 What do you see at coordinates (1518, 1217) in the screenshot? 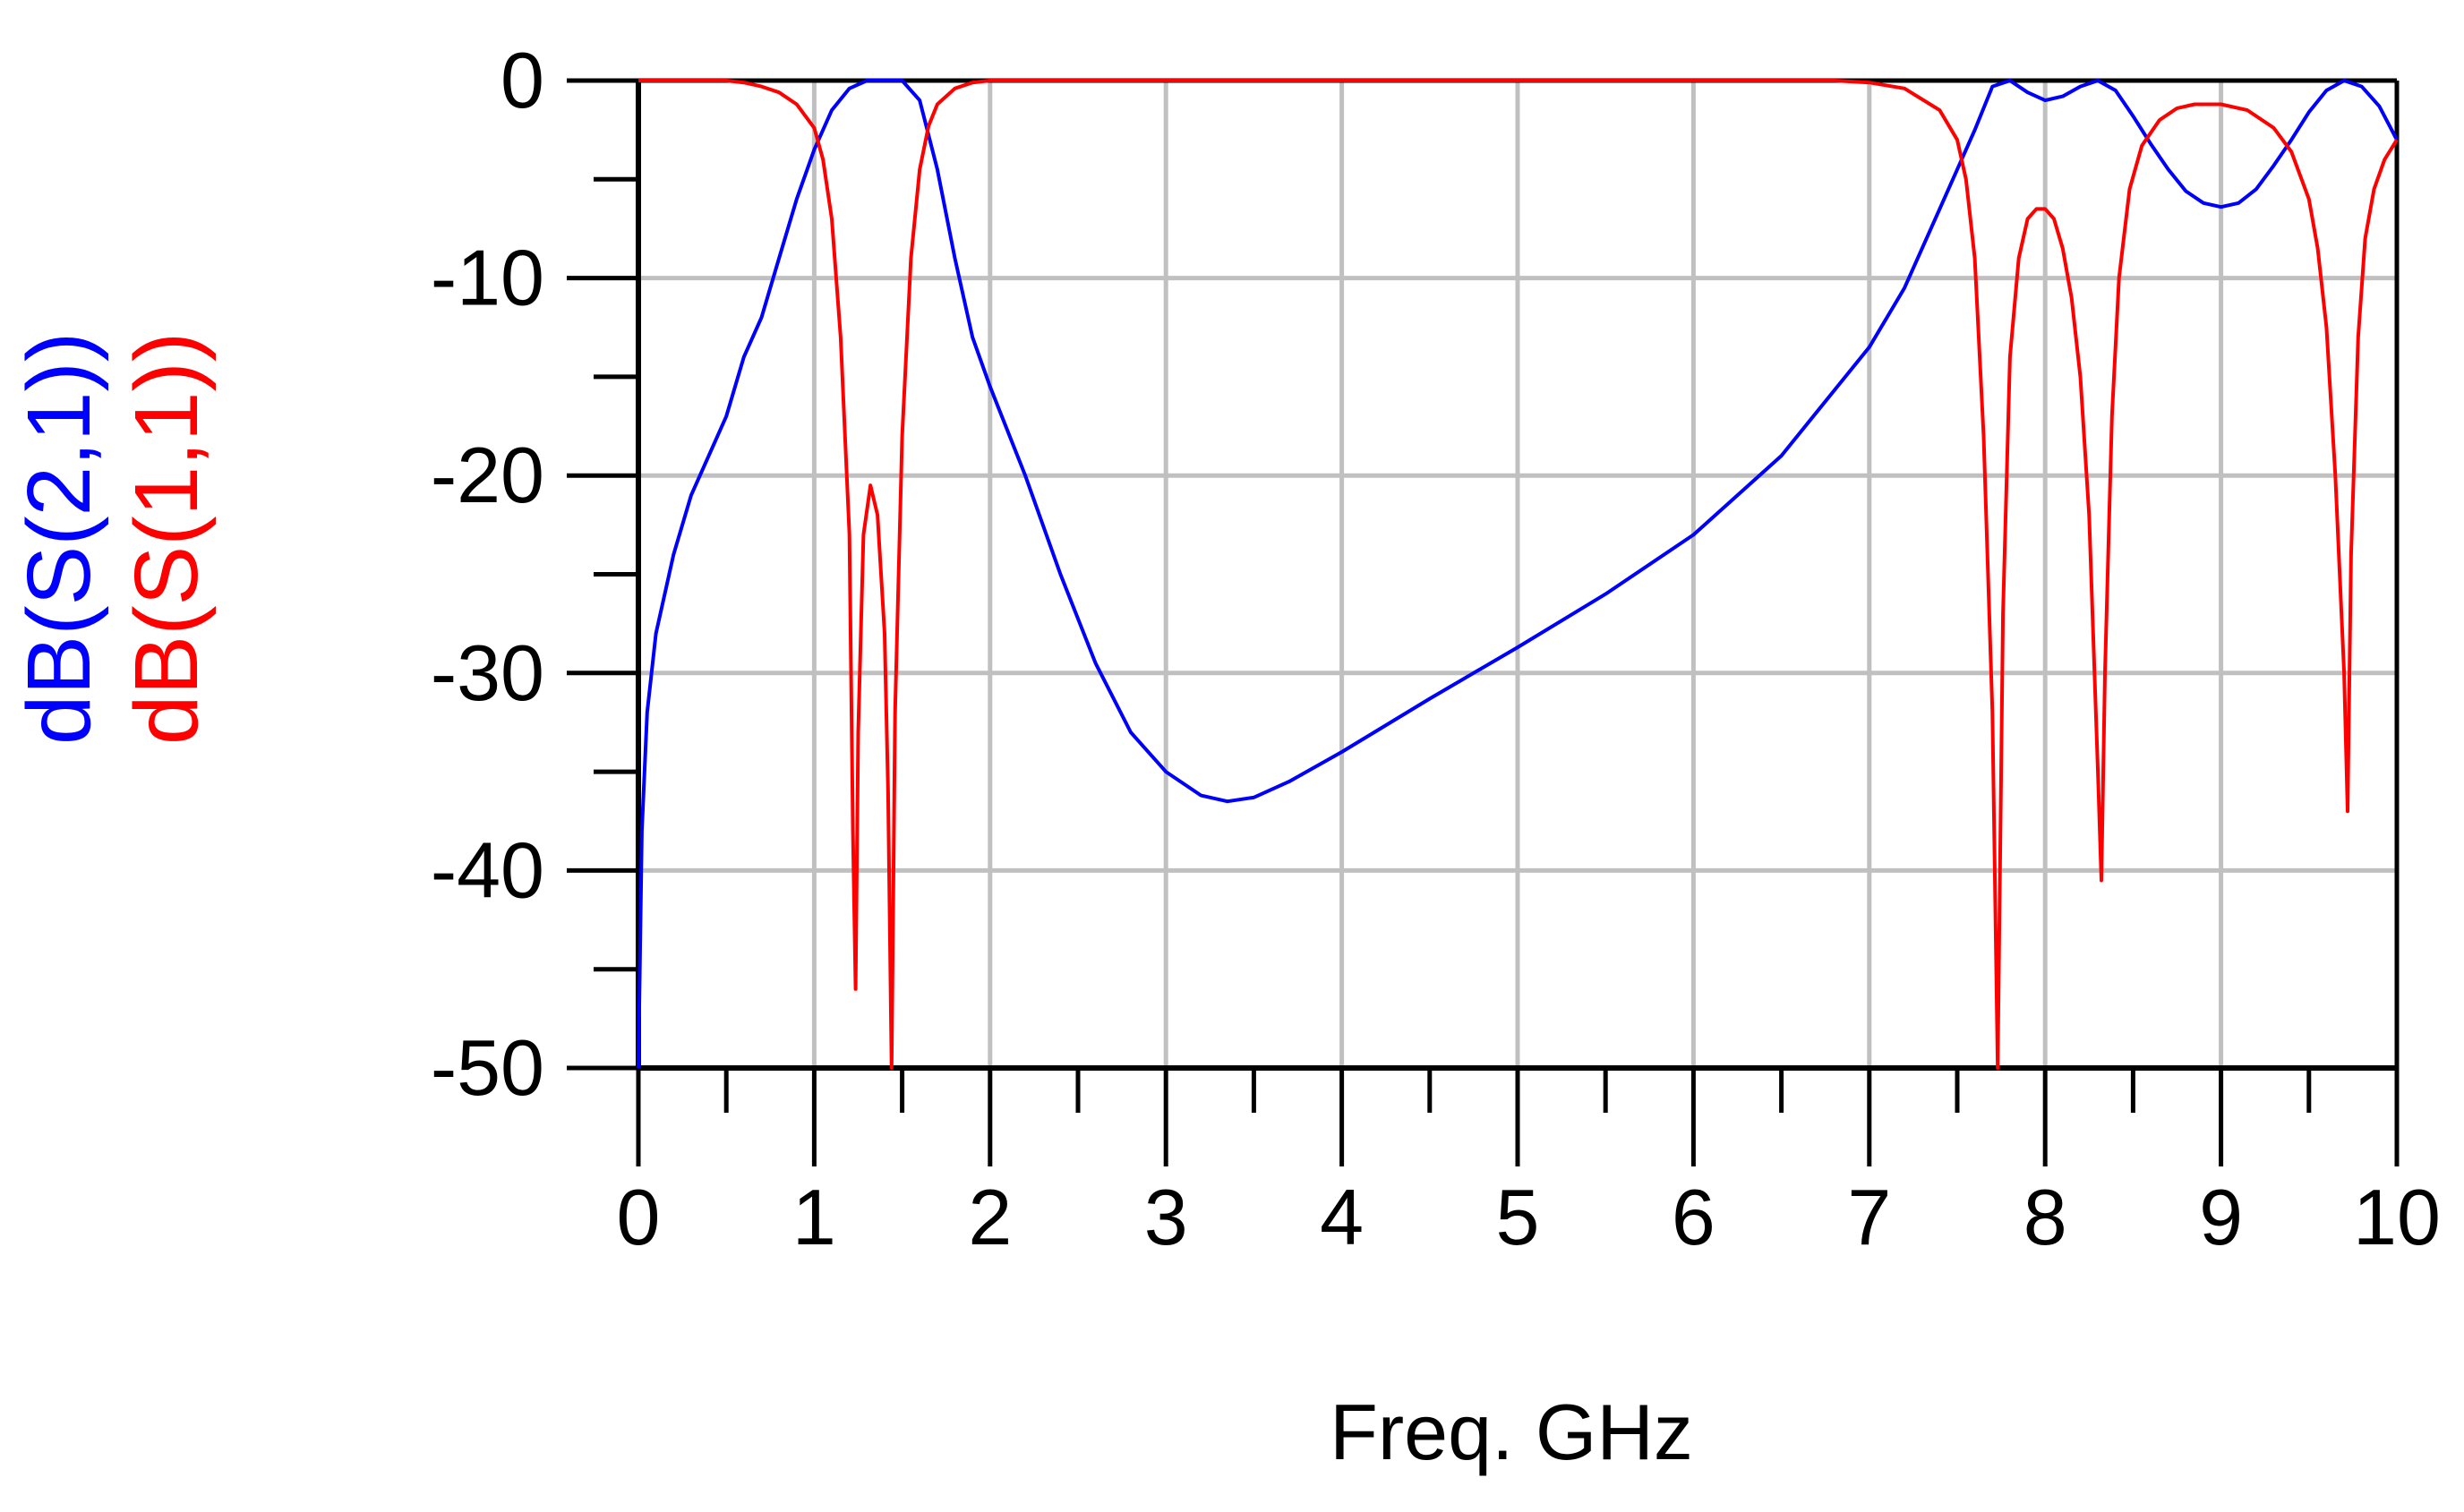
I see `x-tick-label: 5` at bounding box center [1518, 1217].